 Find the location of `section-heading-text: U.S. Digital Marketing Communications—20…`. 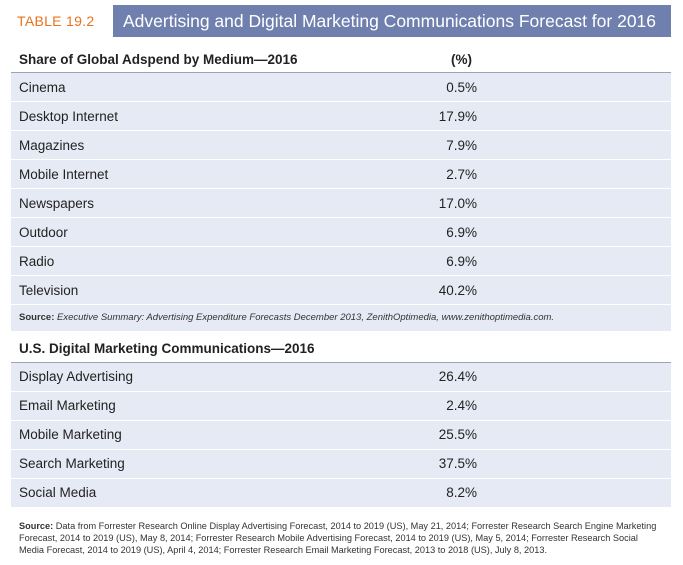

section-heading-text: U.S. Digital Marketing Communications—20… is located at coordinates (167, 348).